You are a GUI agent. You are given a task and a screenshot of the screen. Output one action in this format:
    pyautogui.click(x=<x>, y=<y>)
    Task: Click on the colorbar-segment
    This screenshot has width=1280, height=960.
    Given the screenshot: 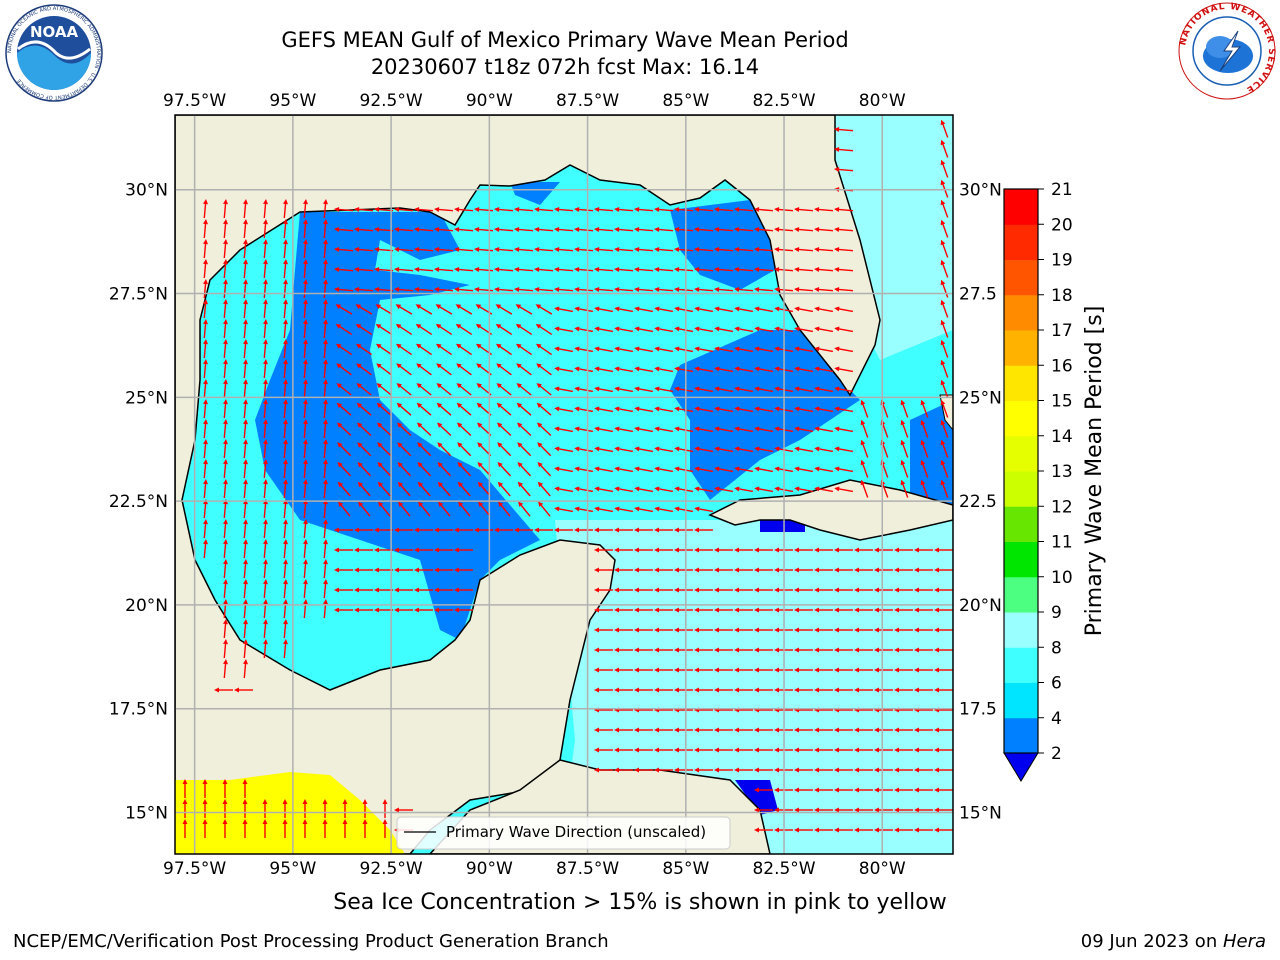 What is the action you would take?
    pyautogui.click(x=1021, y=453)
    